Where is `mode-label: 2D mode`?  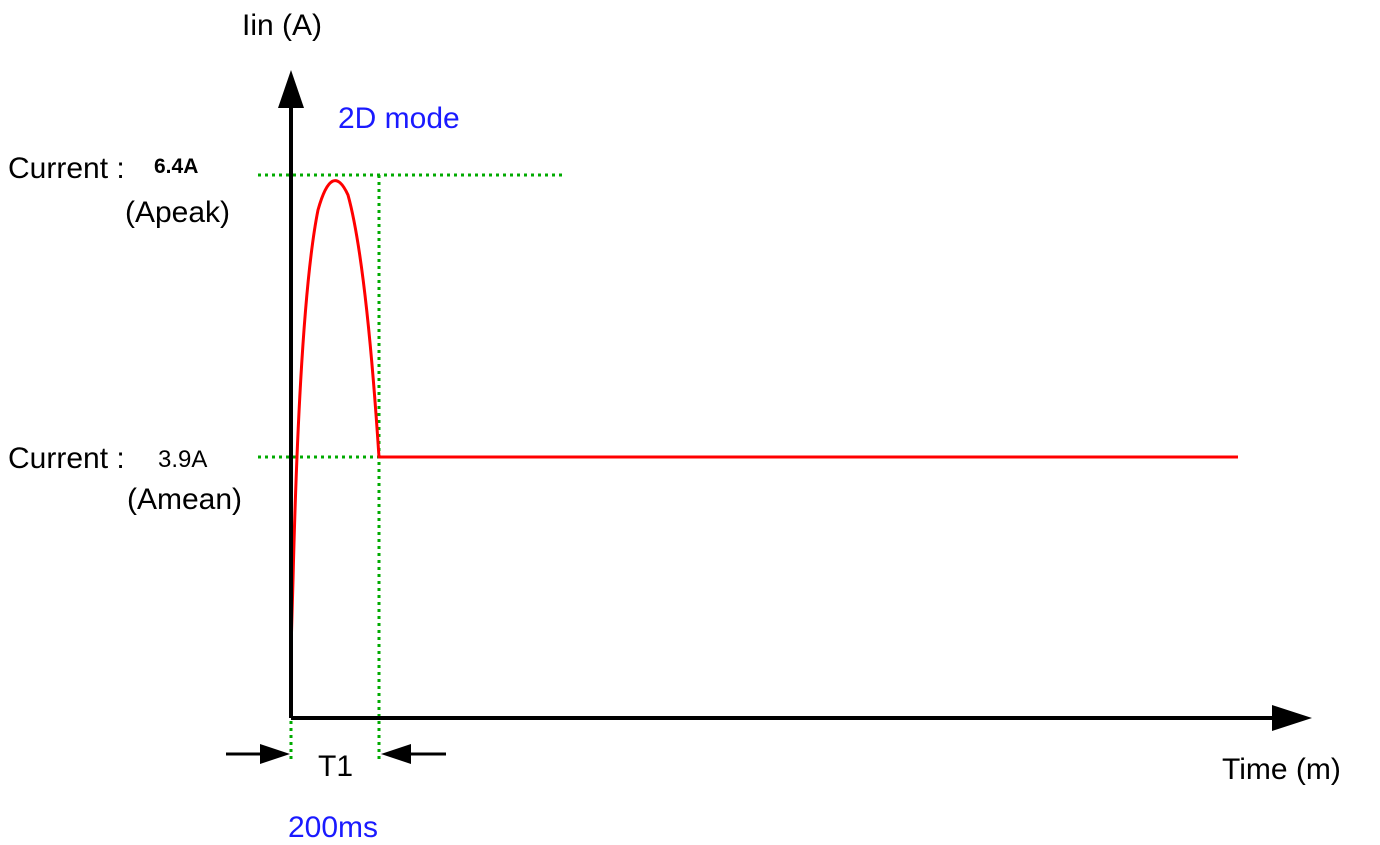
mode-label: 2D mode is located at coordinates (399, 118).